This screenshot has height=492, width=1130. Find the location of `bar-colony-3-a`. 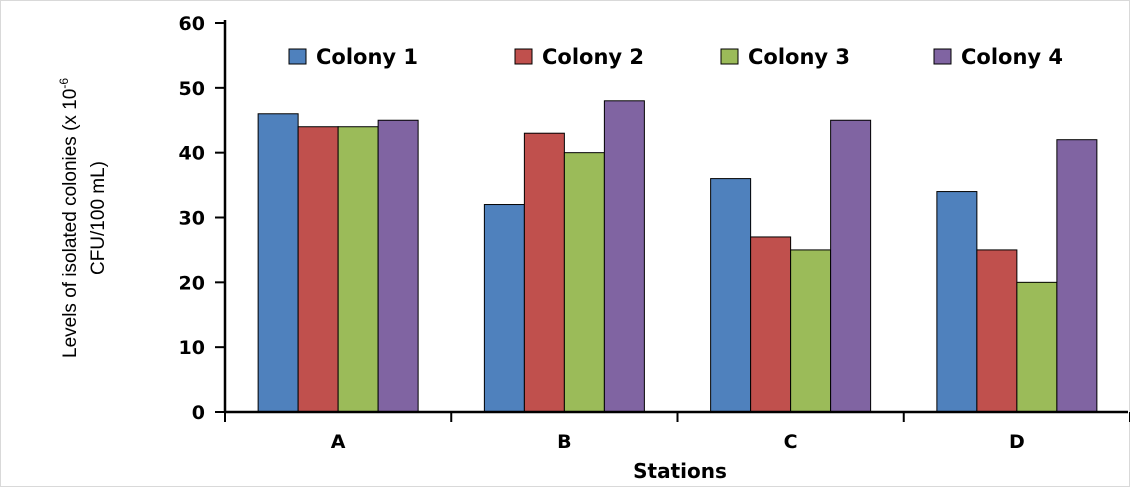

bar-colony-3-a is located at coordinates (358, 269).